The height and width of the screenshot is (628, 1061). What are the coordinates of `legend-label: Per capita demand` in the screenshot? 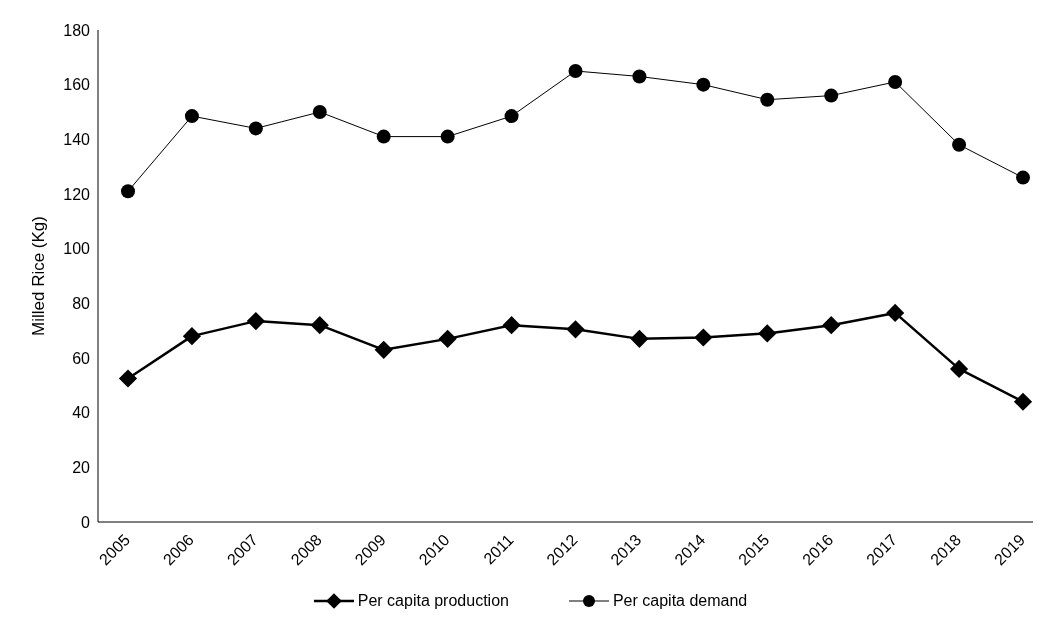 It's located at (680, 601).